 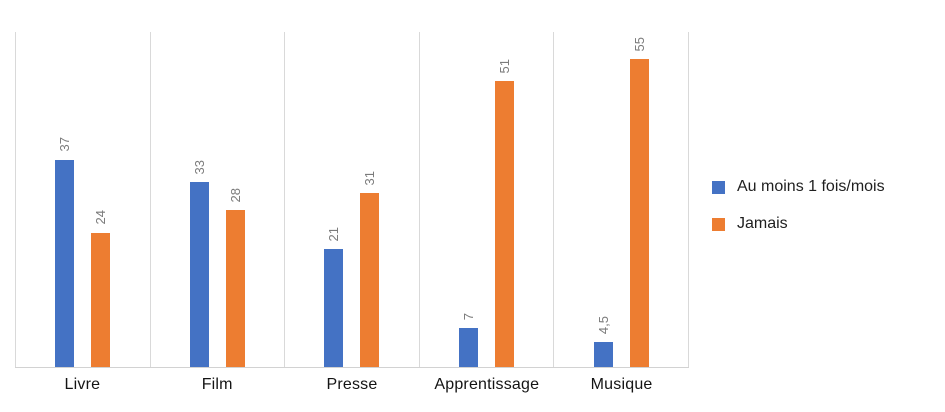 I want to click on x-axis-labels: Livre Film Presse Apprentissage Musique, so click(x=352, y=385).